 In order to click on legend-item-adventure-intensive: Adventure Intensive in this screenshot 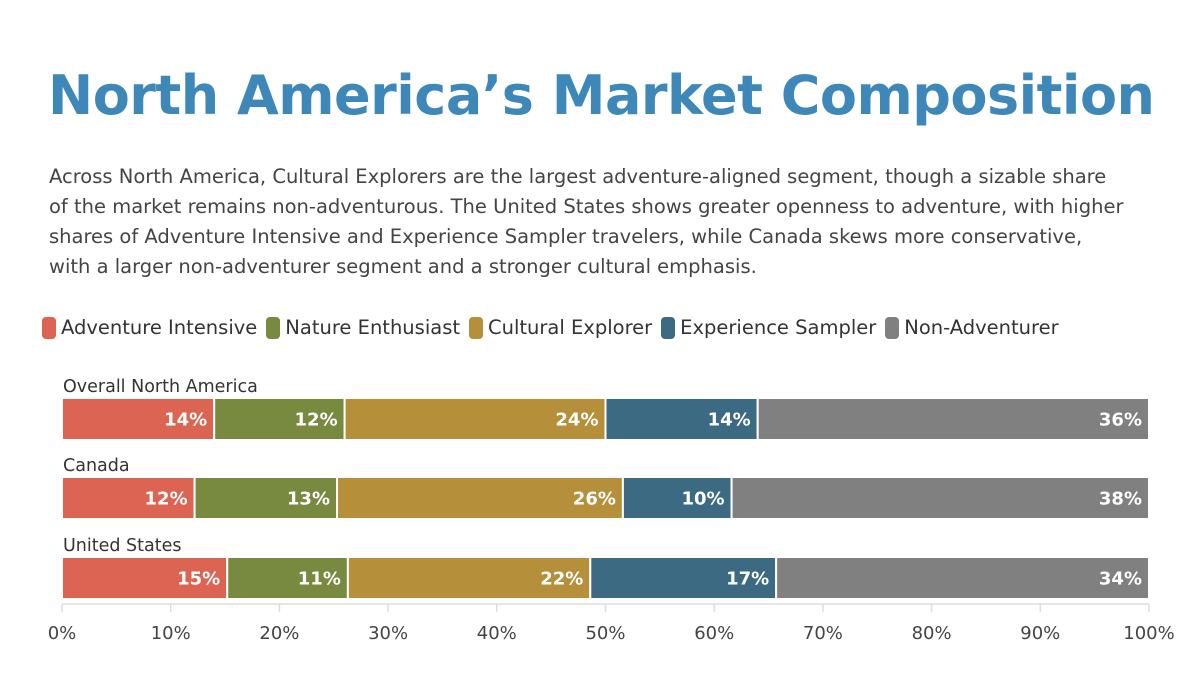, I will do `click(149, 327)`.